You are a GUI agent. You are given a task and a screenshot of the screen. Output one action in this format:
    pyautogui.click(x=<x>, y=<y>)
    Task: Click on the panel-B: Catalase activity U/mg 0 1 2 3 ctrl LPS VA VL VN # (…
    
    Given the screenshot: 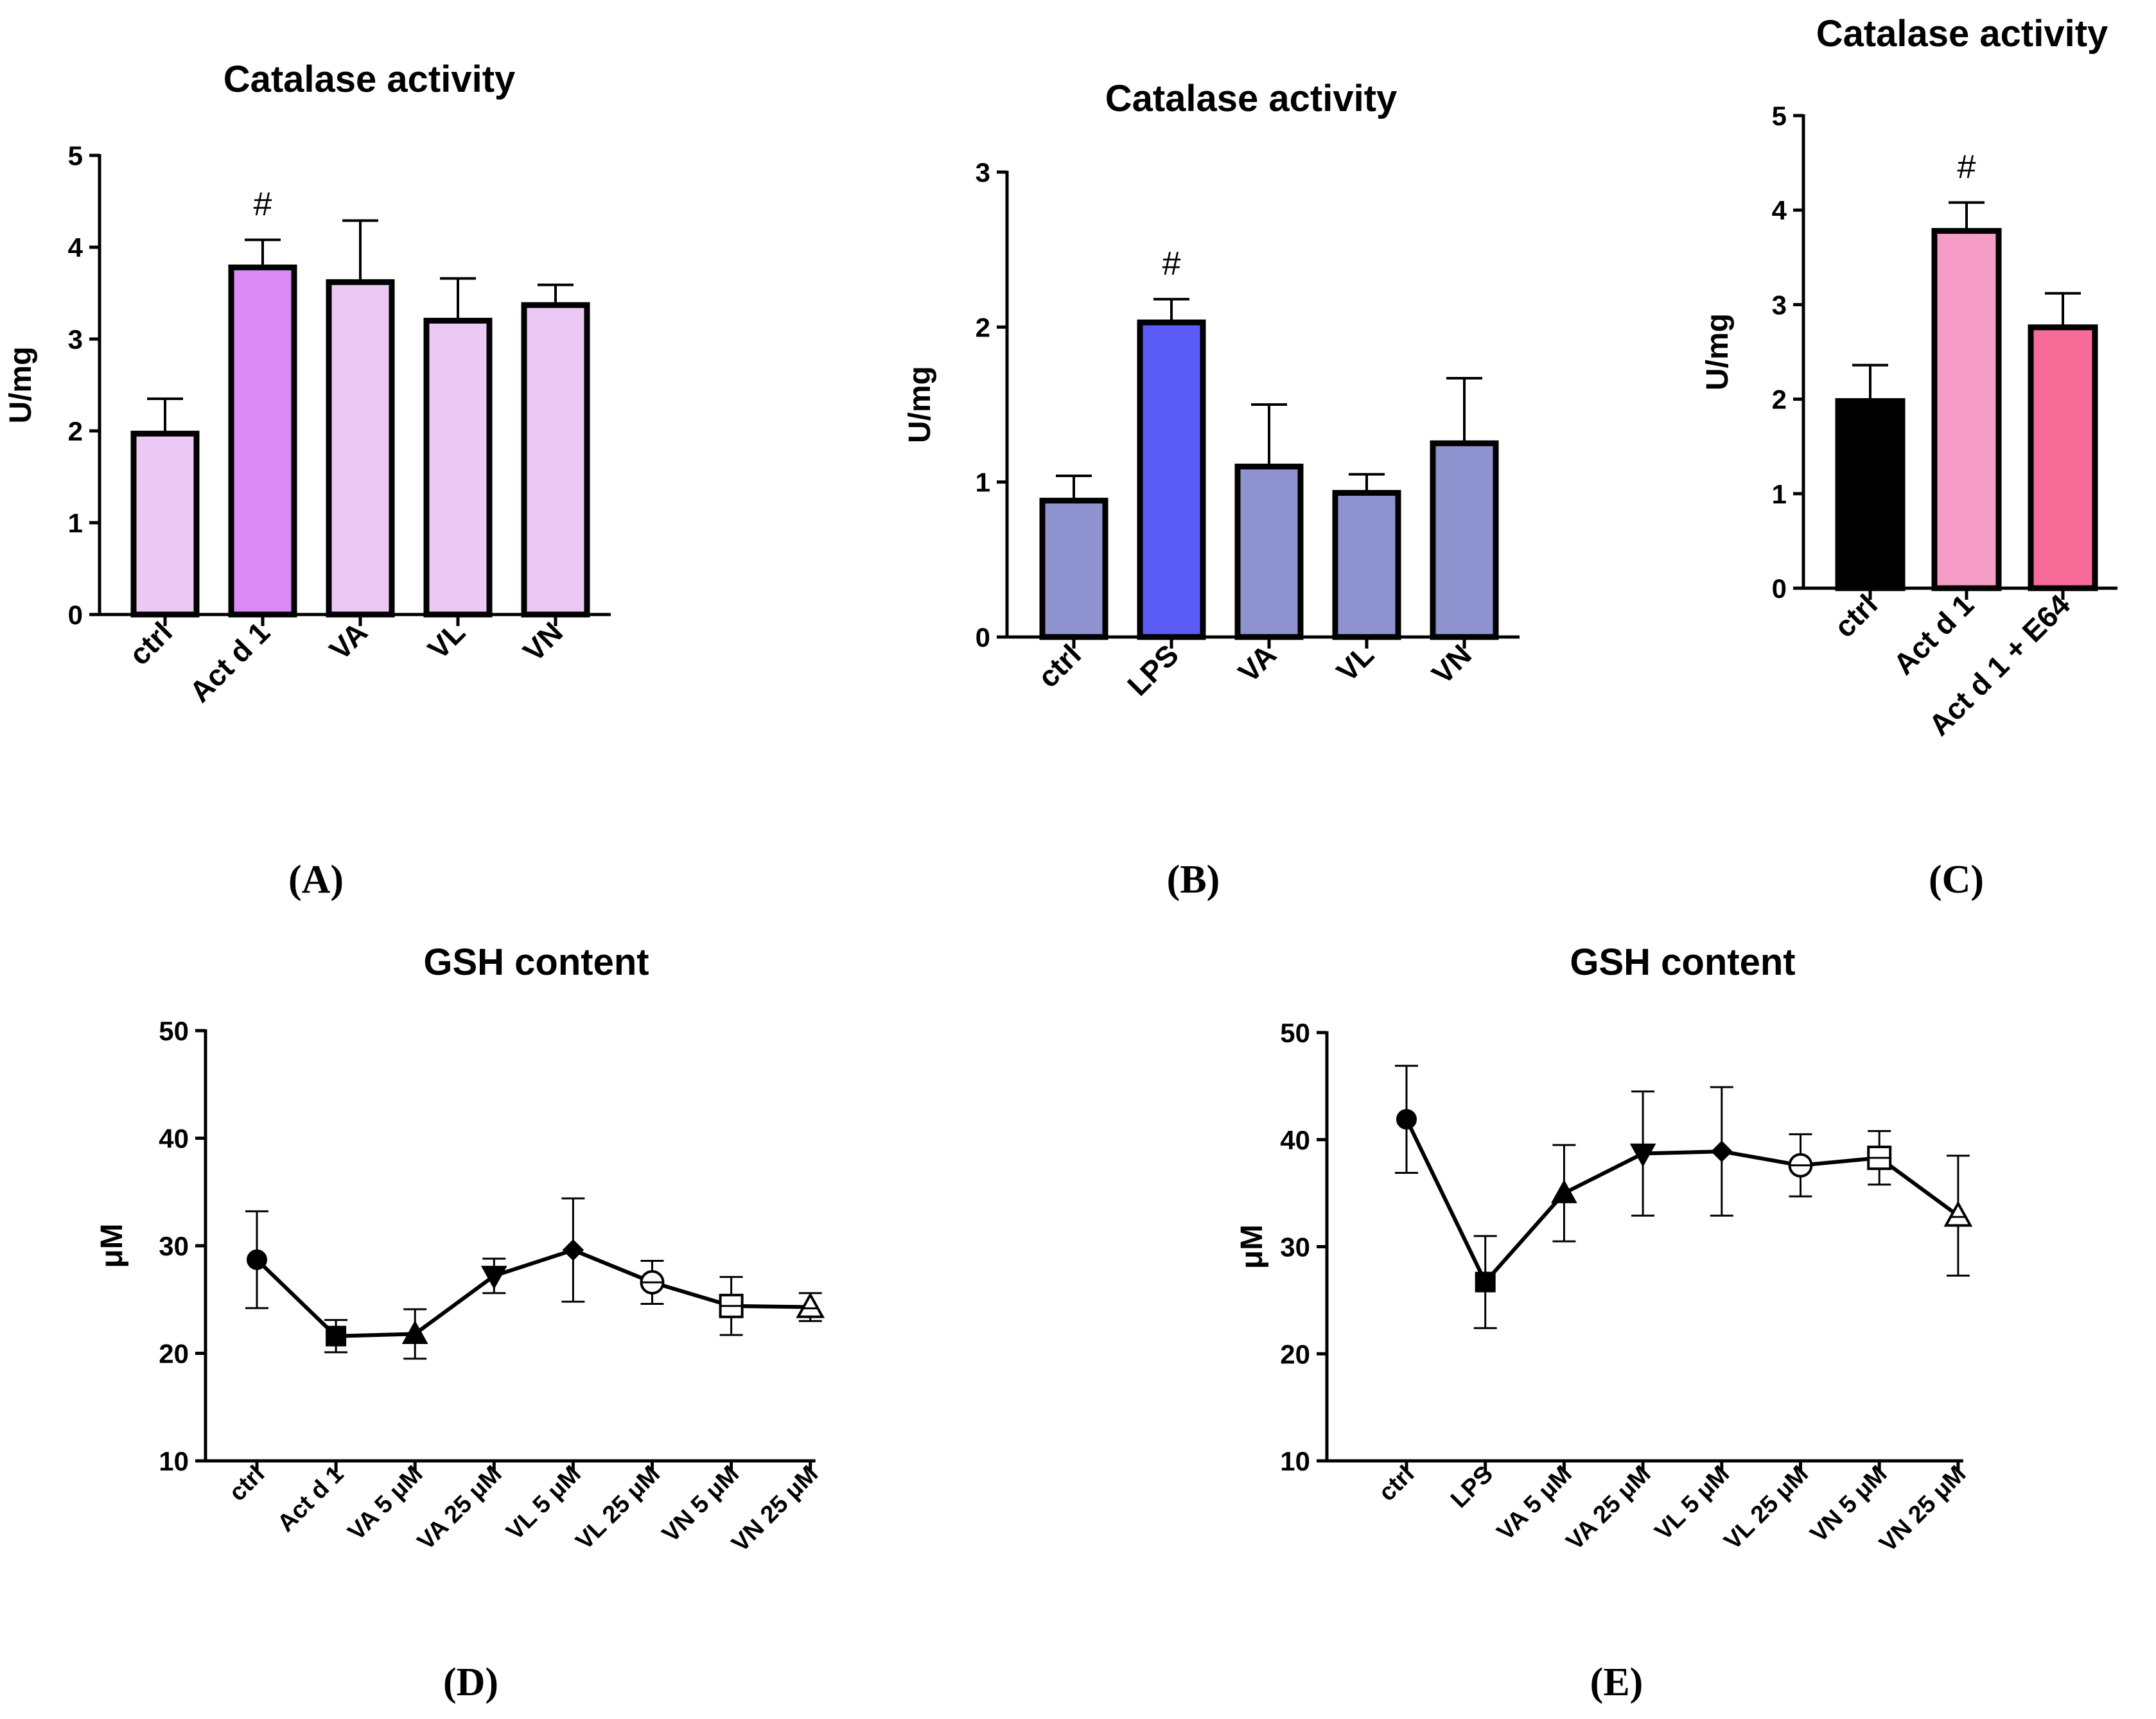 What is the action you would take?
    pyautogui.click(x=1211, y=490)
    